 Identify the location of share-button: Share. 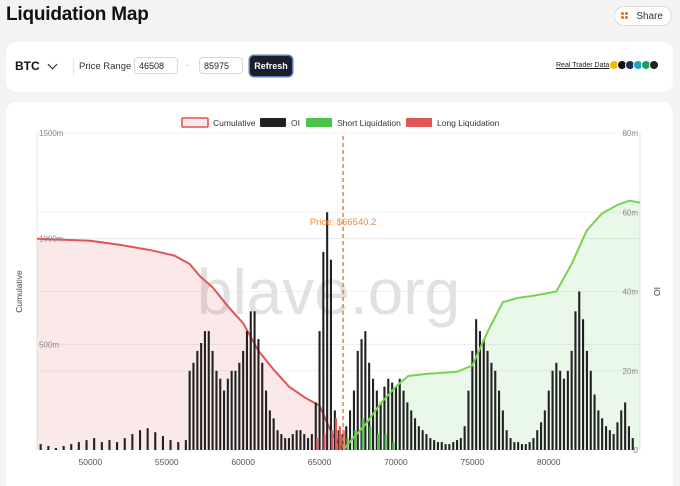
(643, 16).